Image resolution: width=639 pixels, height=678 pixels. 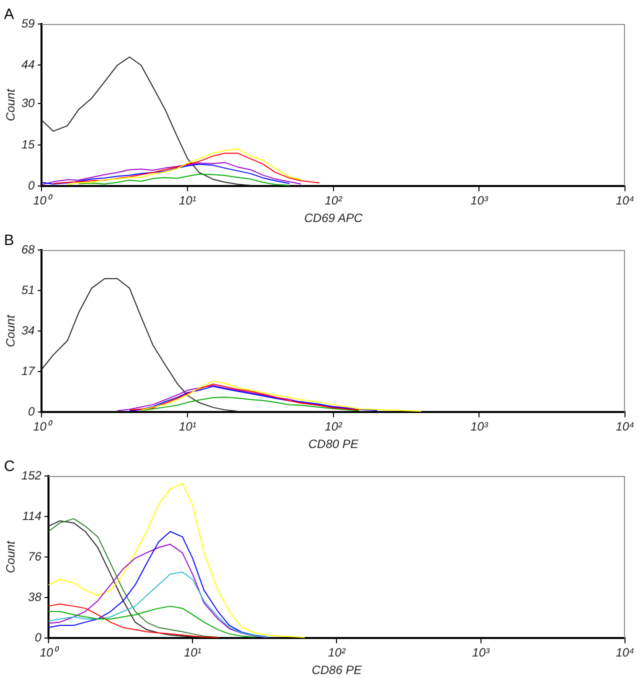 I want to click on y-tick-label: 30, so click(x=28, y=103).